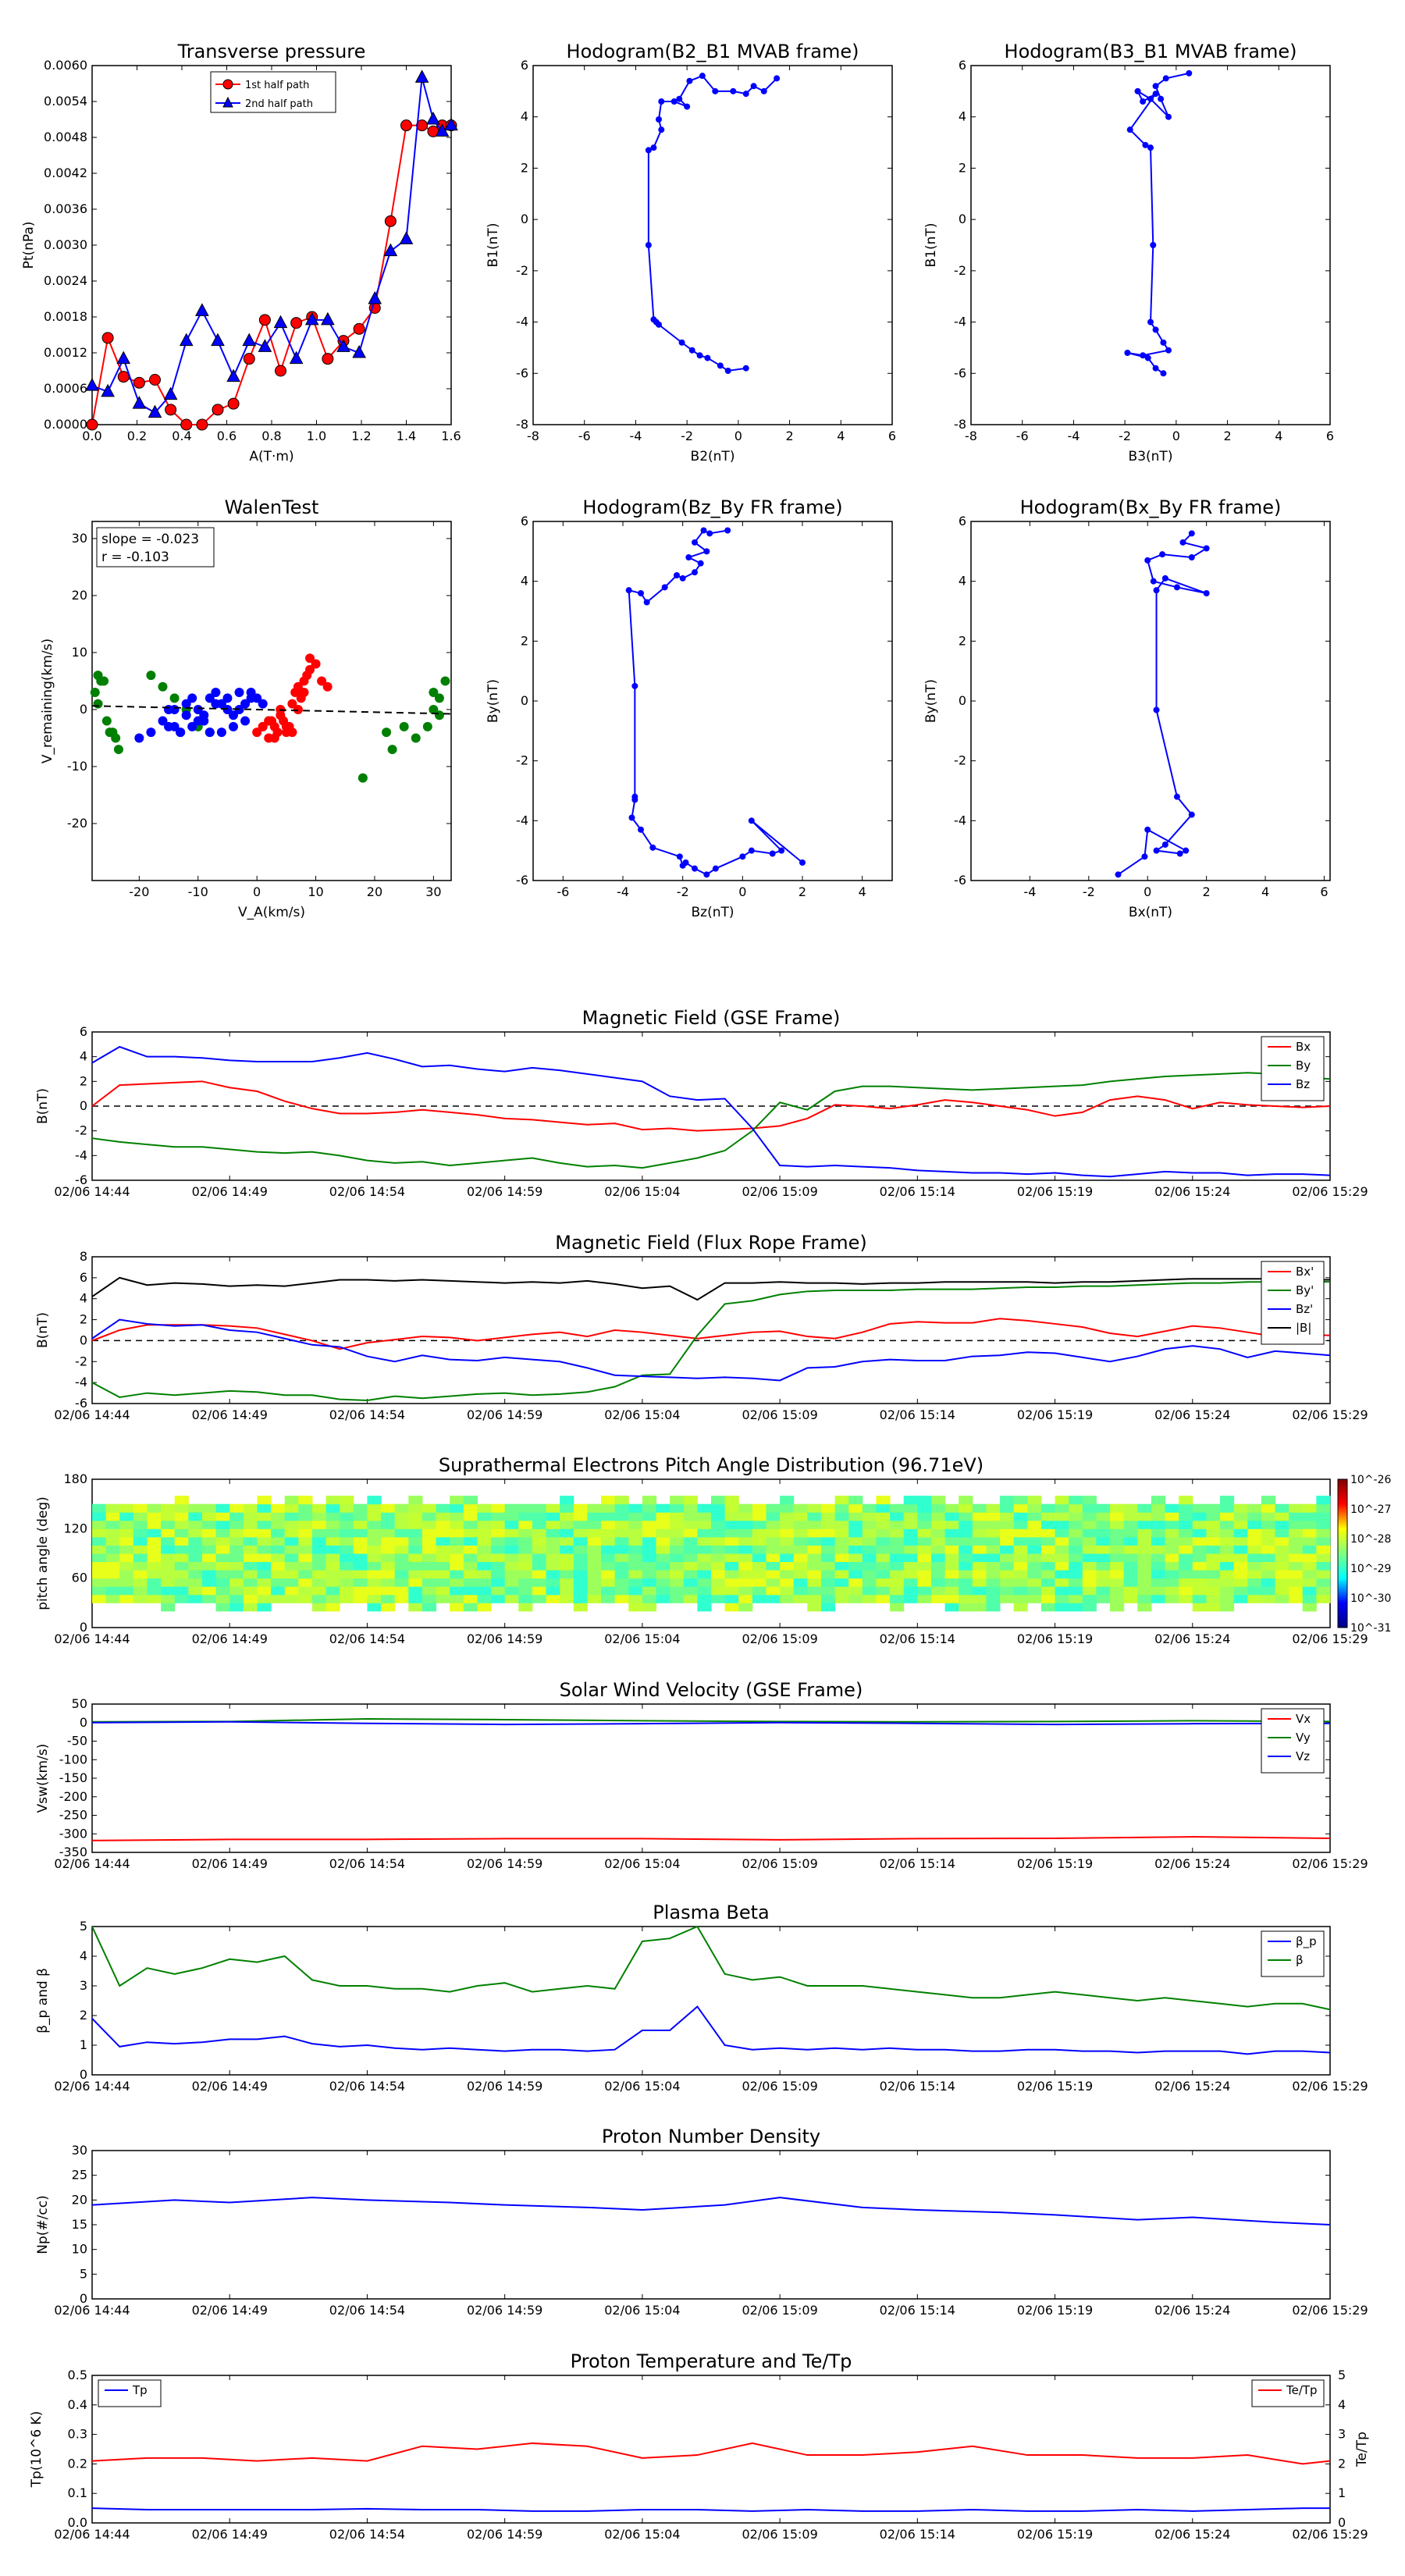 Image resolution: width=1405 pixels, height=2576 pixels. Describe the element at coordinates (367, 1863) in the screenshot. I see `time-tick-label: 02/06 14:54` at that location.